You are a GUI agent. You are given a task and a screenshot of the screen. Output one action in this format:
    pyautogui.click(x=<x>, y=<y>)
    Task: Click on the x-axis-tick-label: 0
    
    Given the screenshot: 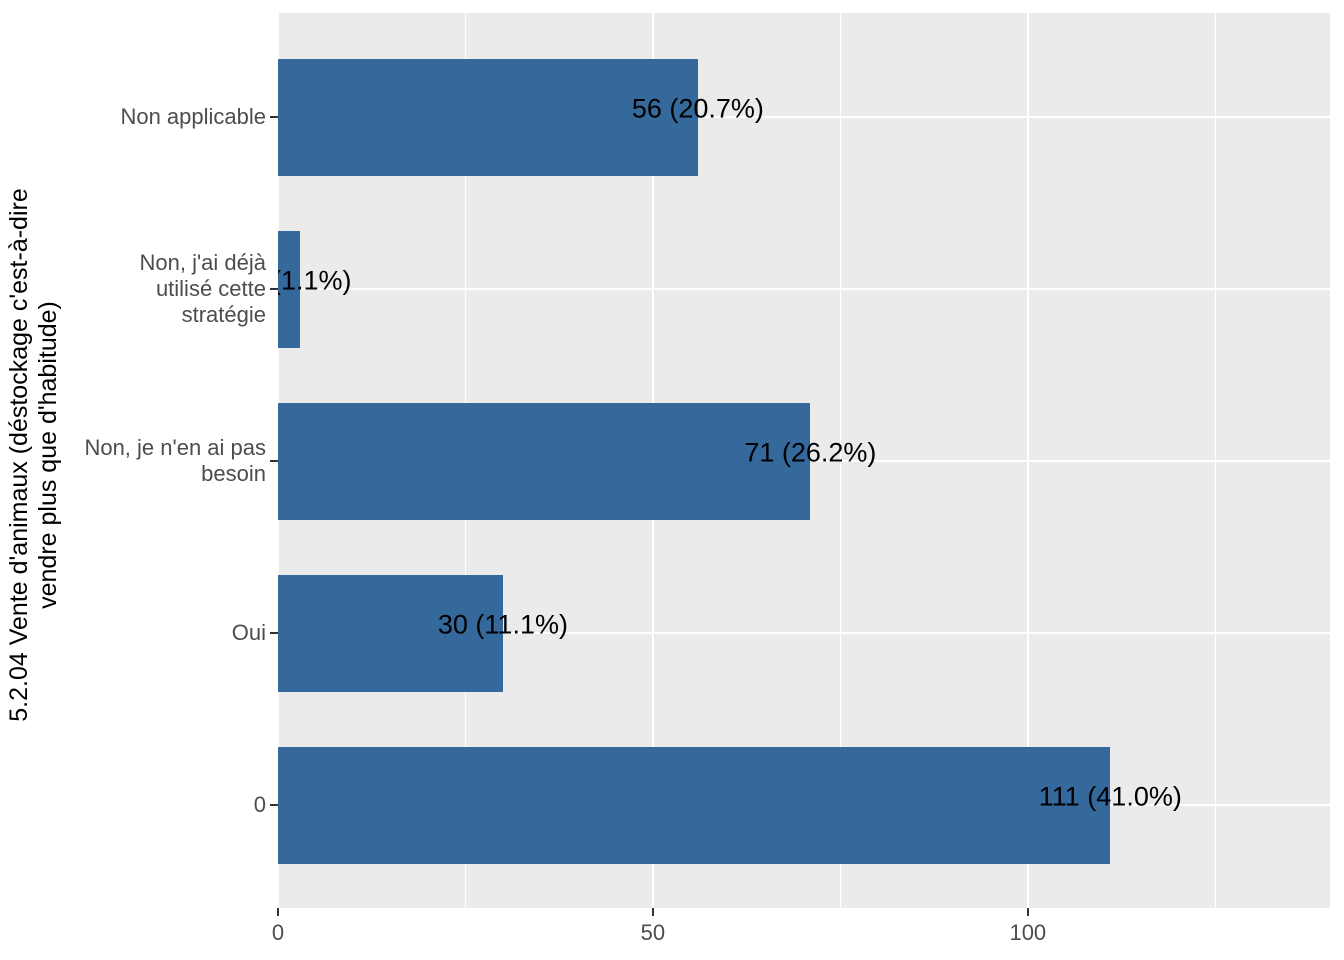 What is the action you would take?
    pyautogui.click(x=278, y=932)
    